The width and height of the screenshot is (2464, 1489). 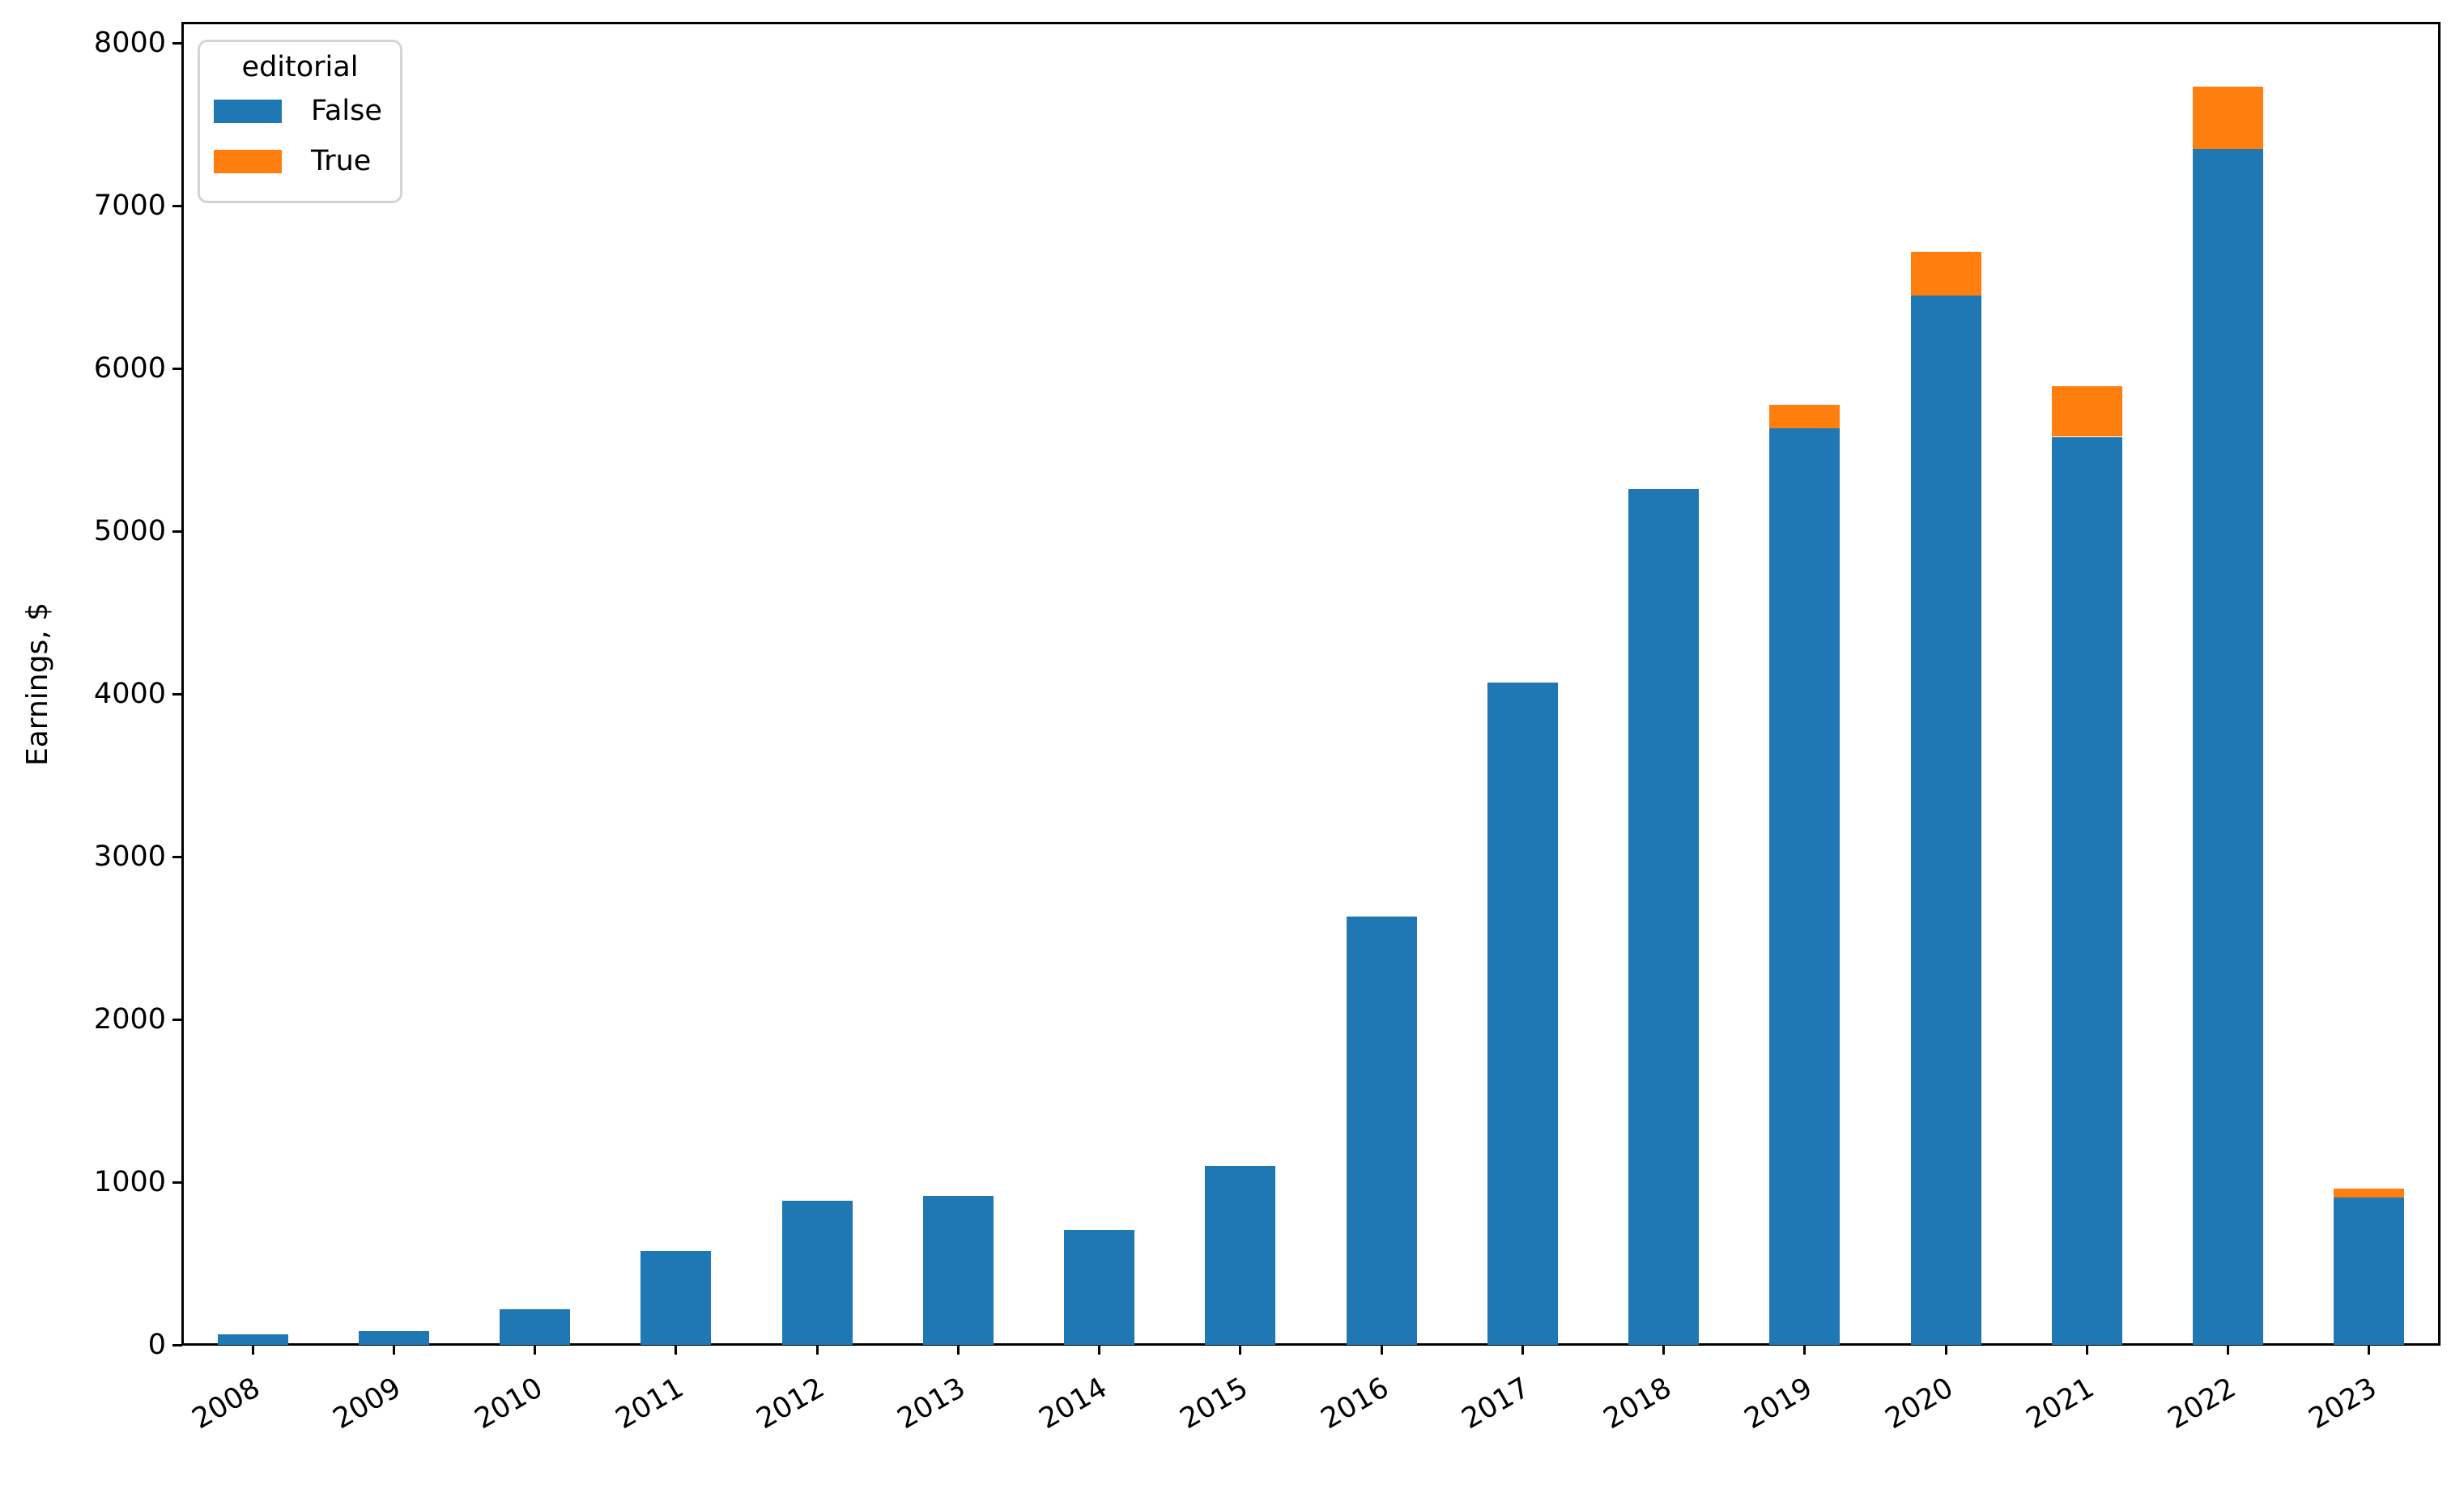 I want to click on x-tick-2018, so click(x=1664, y=1350).